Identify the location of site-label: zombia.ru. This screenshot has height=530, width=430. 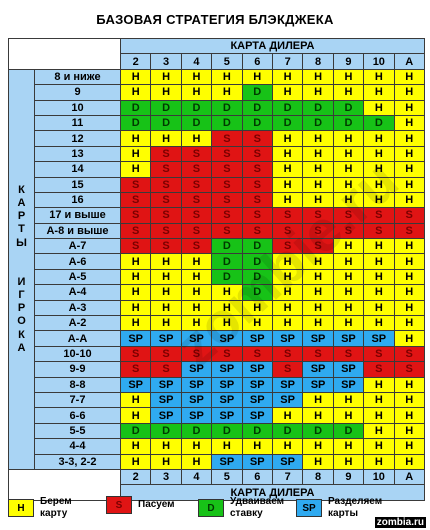
(400, 522).